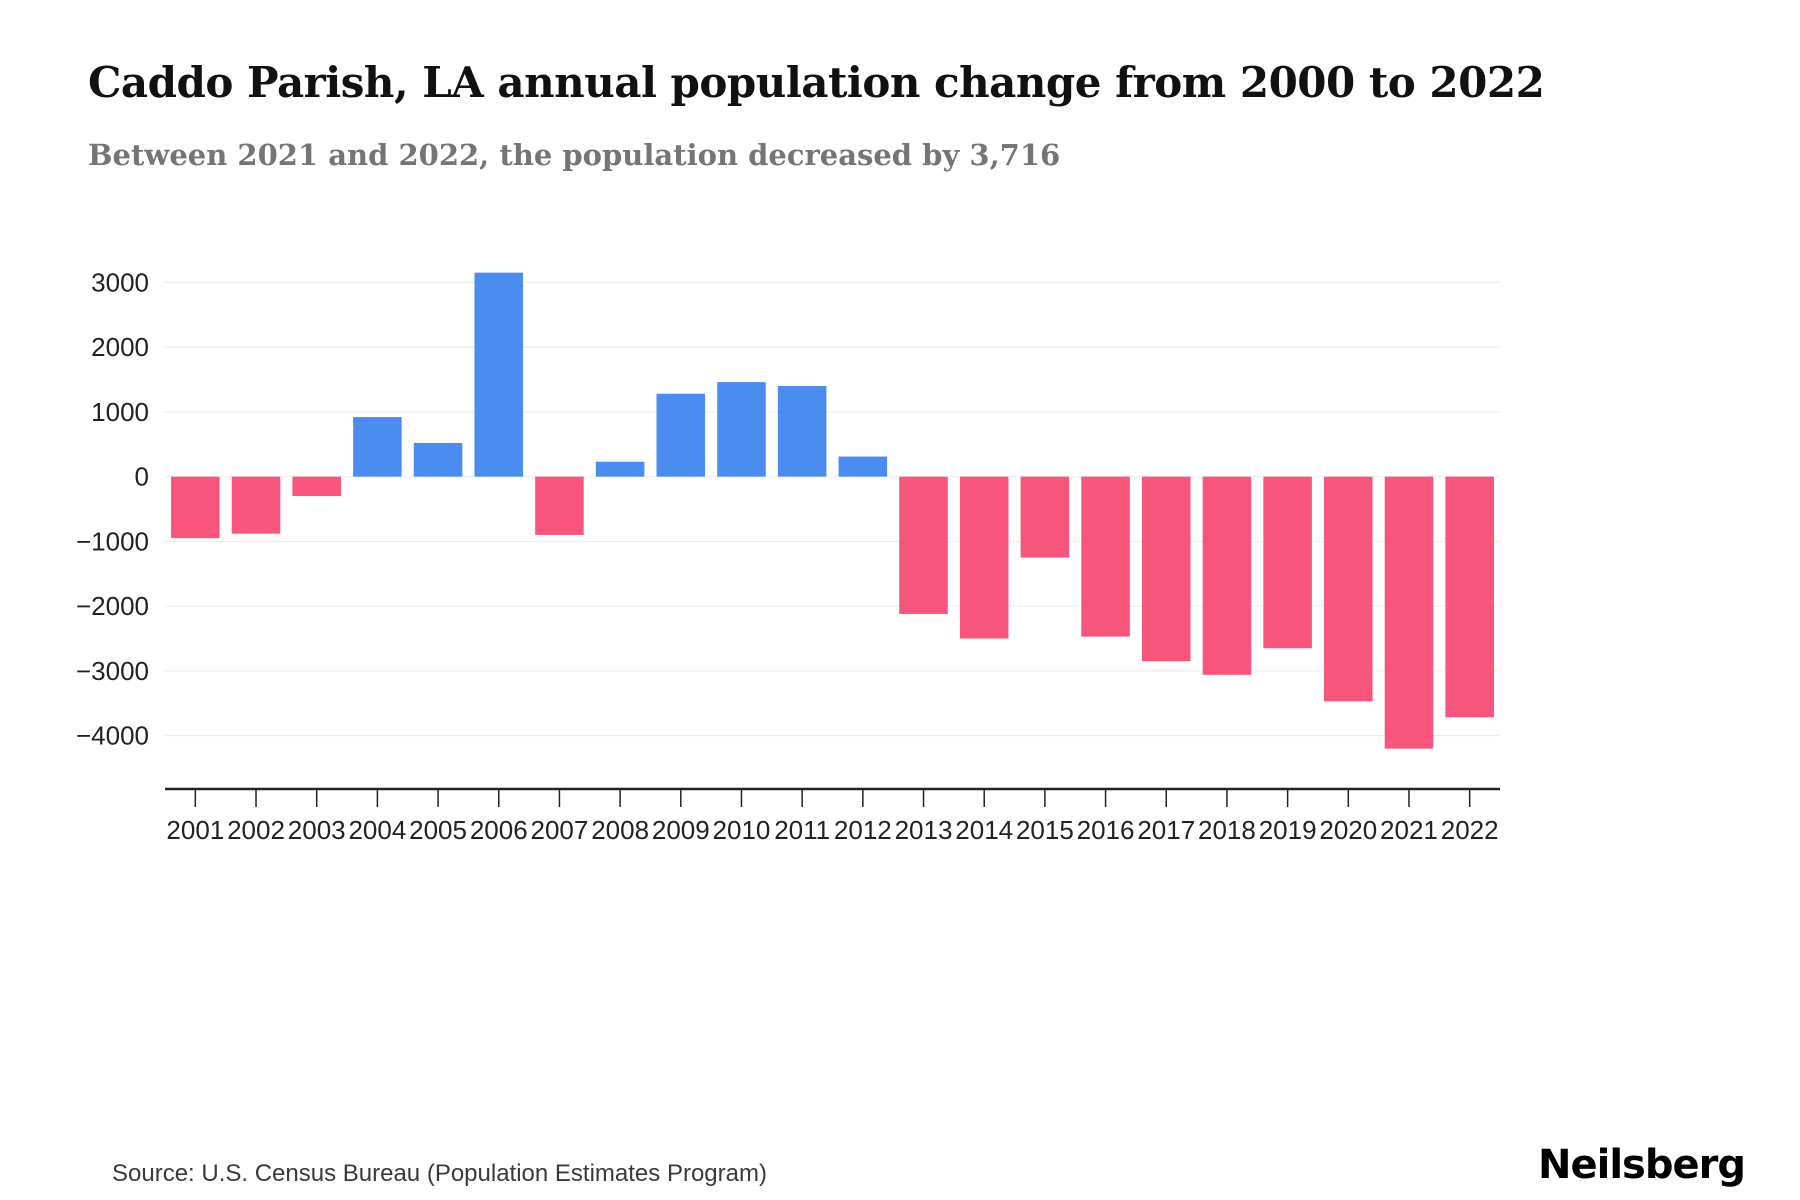 The width and height of the screenshot is (1800, 1200). Describe the element at coordinates (1288, 830) in the screenshot. I see `x-tick-label: 2019` at that location.